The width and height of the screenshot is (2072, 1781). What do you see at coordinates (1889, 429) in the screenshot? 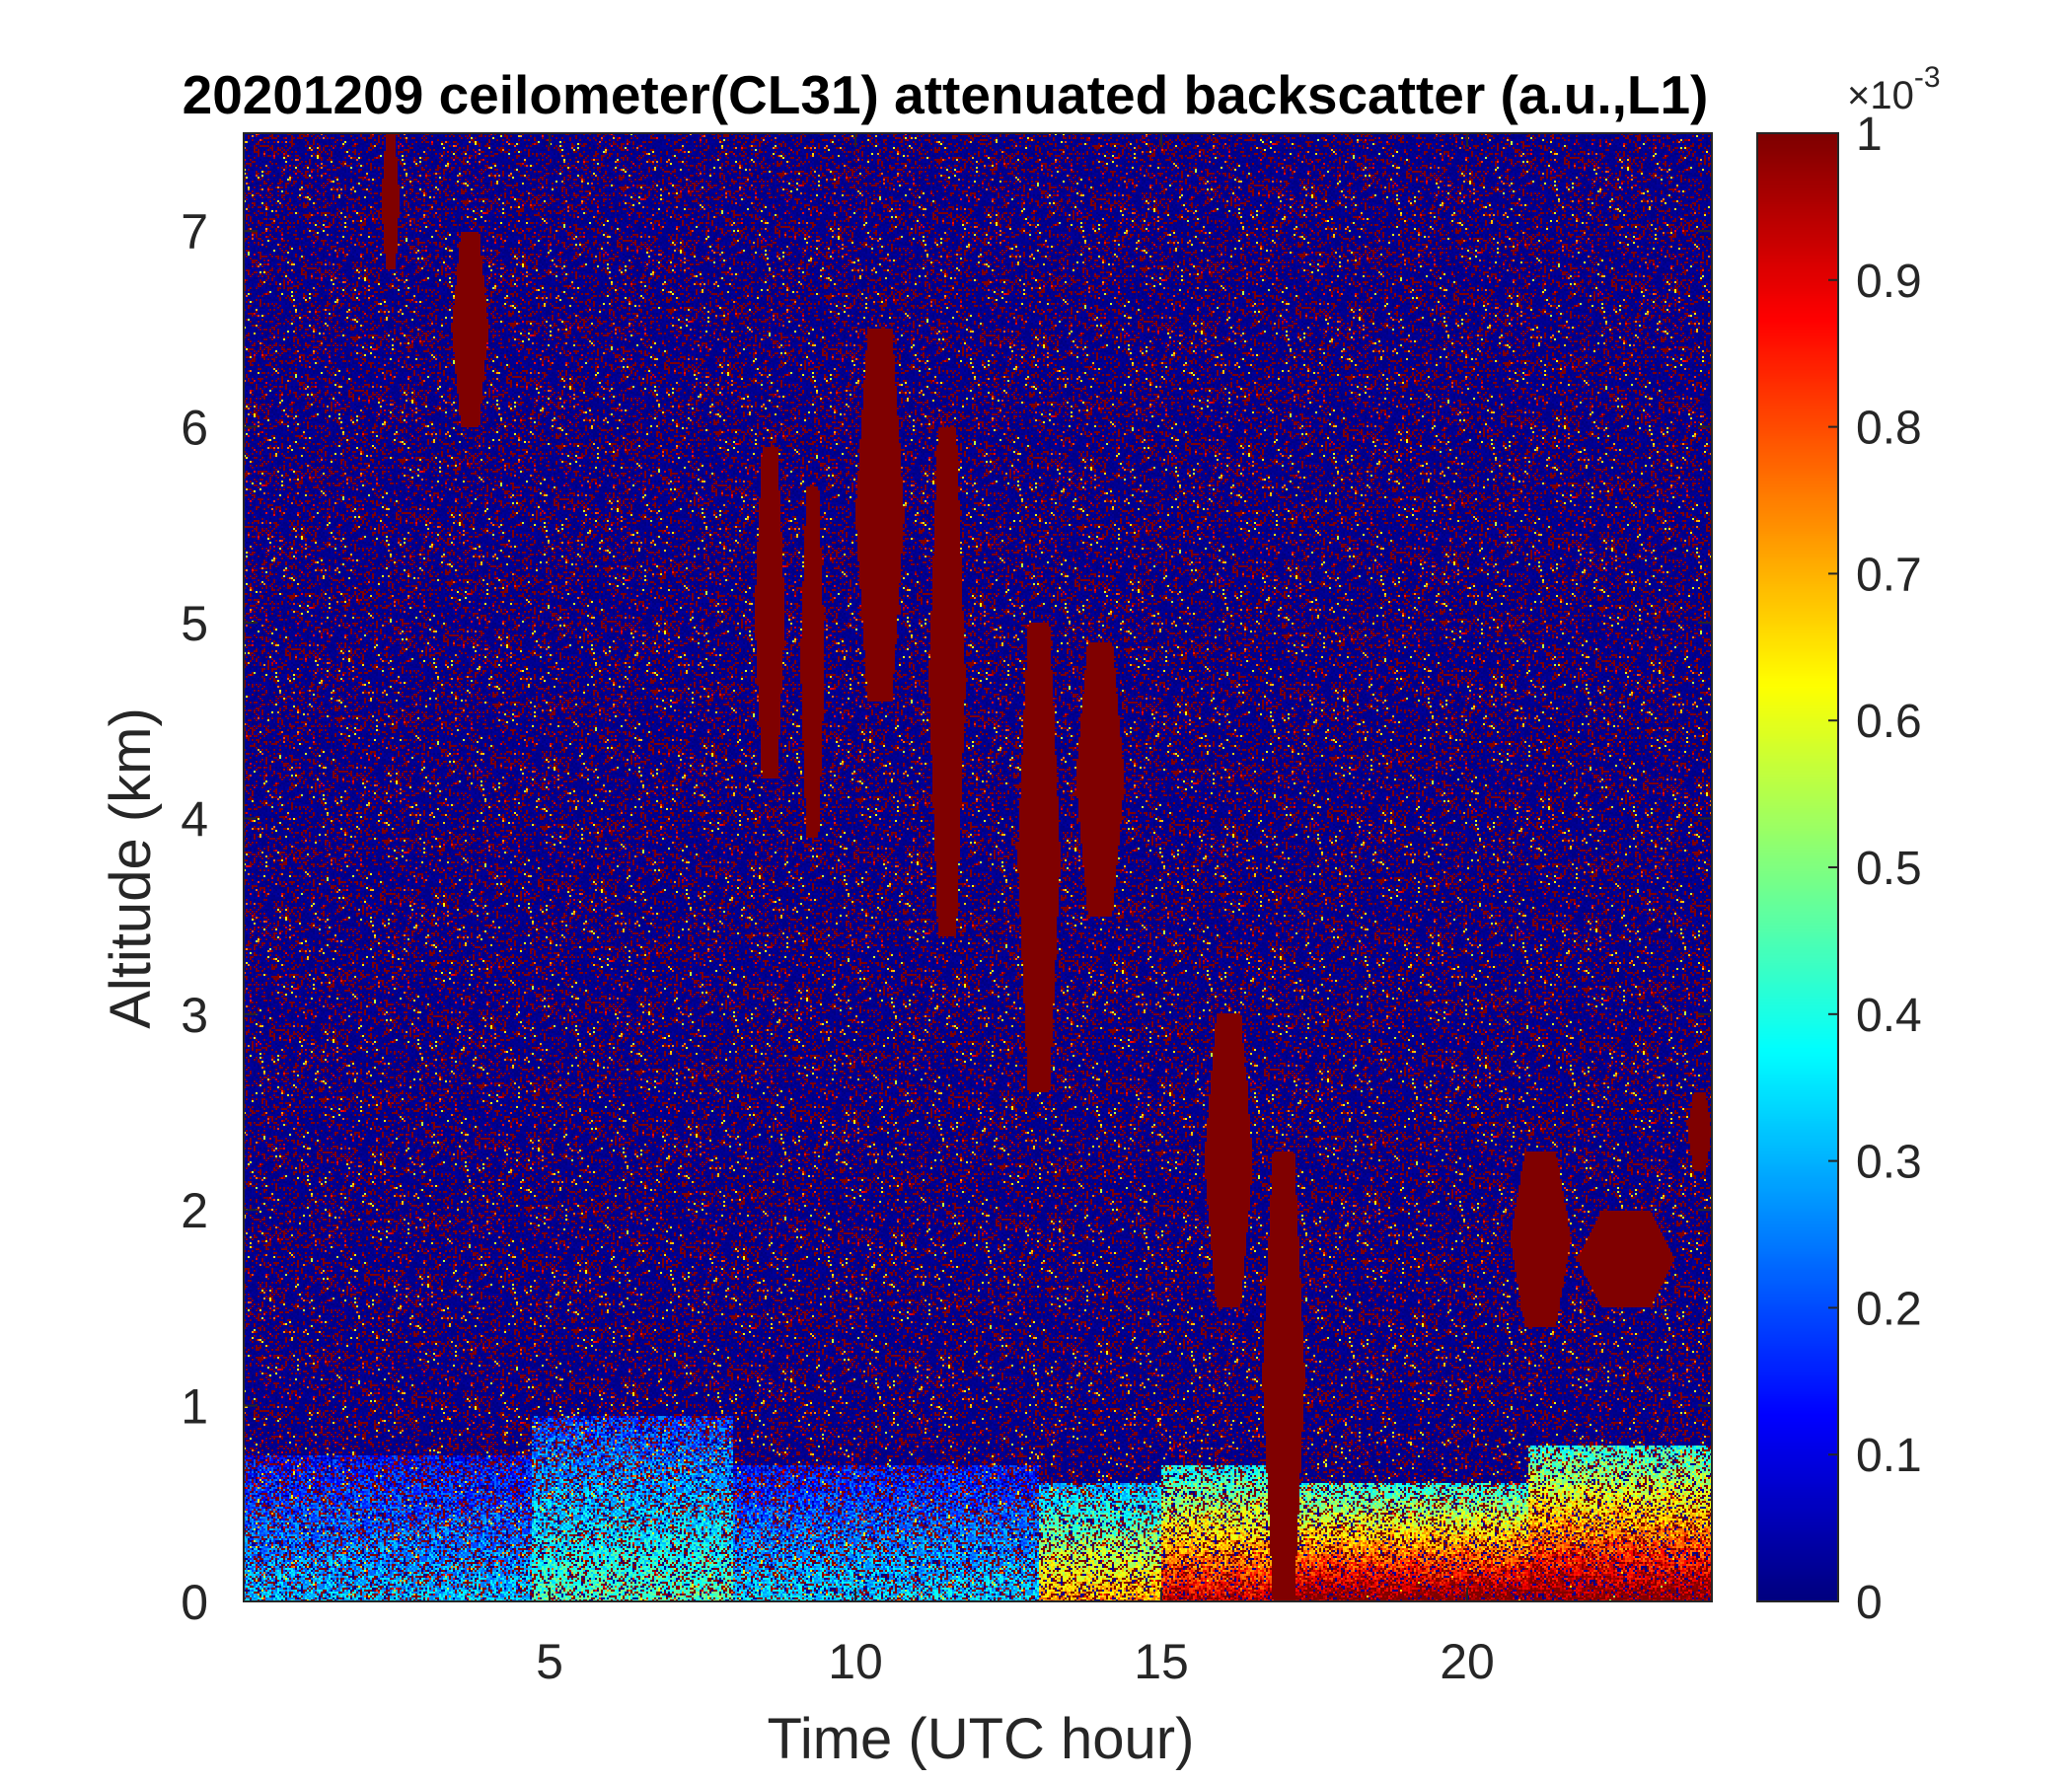
I see `colorbar-tick-label: 0.8` at bounding box center [1889, 429].